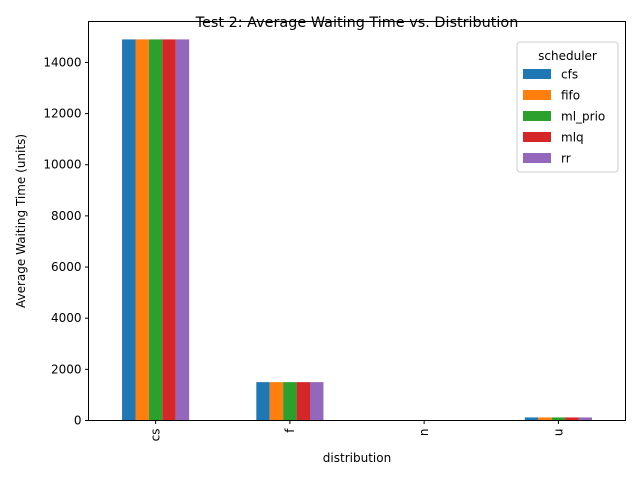 This screenshot has width=640, height=480. Describe the element at coordinates (263, 401) in the screenshot. I see `bar-f-cfs` at that location.